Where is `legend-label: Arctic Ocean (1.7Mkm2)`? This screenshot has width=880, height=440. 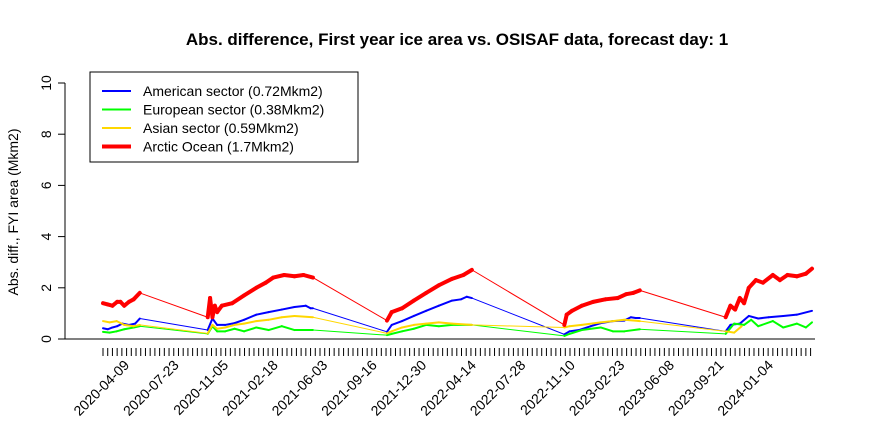
legend-label: Arctic Ocean (1.7Mkm2) is located at coordinates (218, 147).